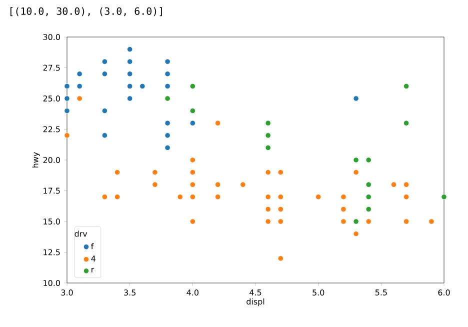  What do you see at coordinates (86, 11) in the screenshot?
I see `text: [(10.0, 30.0), (3.0, 6.0)]` at bounding box center [86, 11].